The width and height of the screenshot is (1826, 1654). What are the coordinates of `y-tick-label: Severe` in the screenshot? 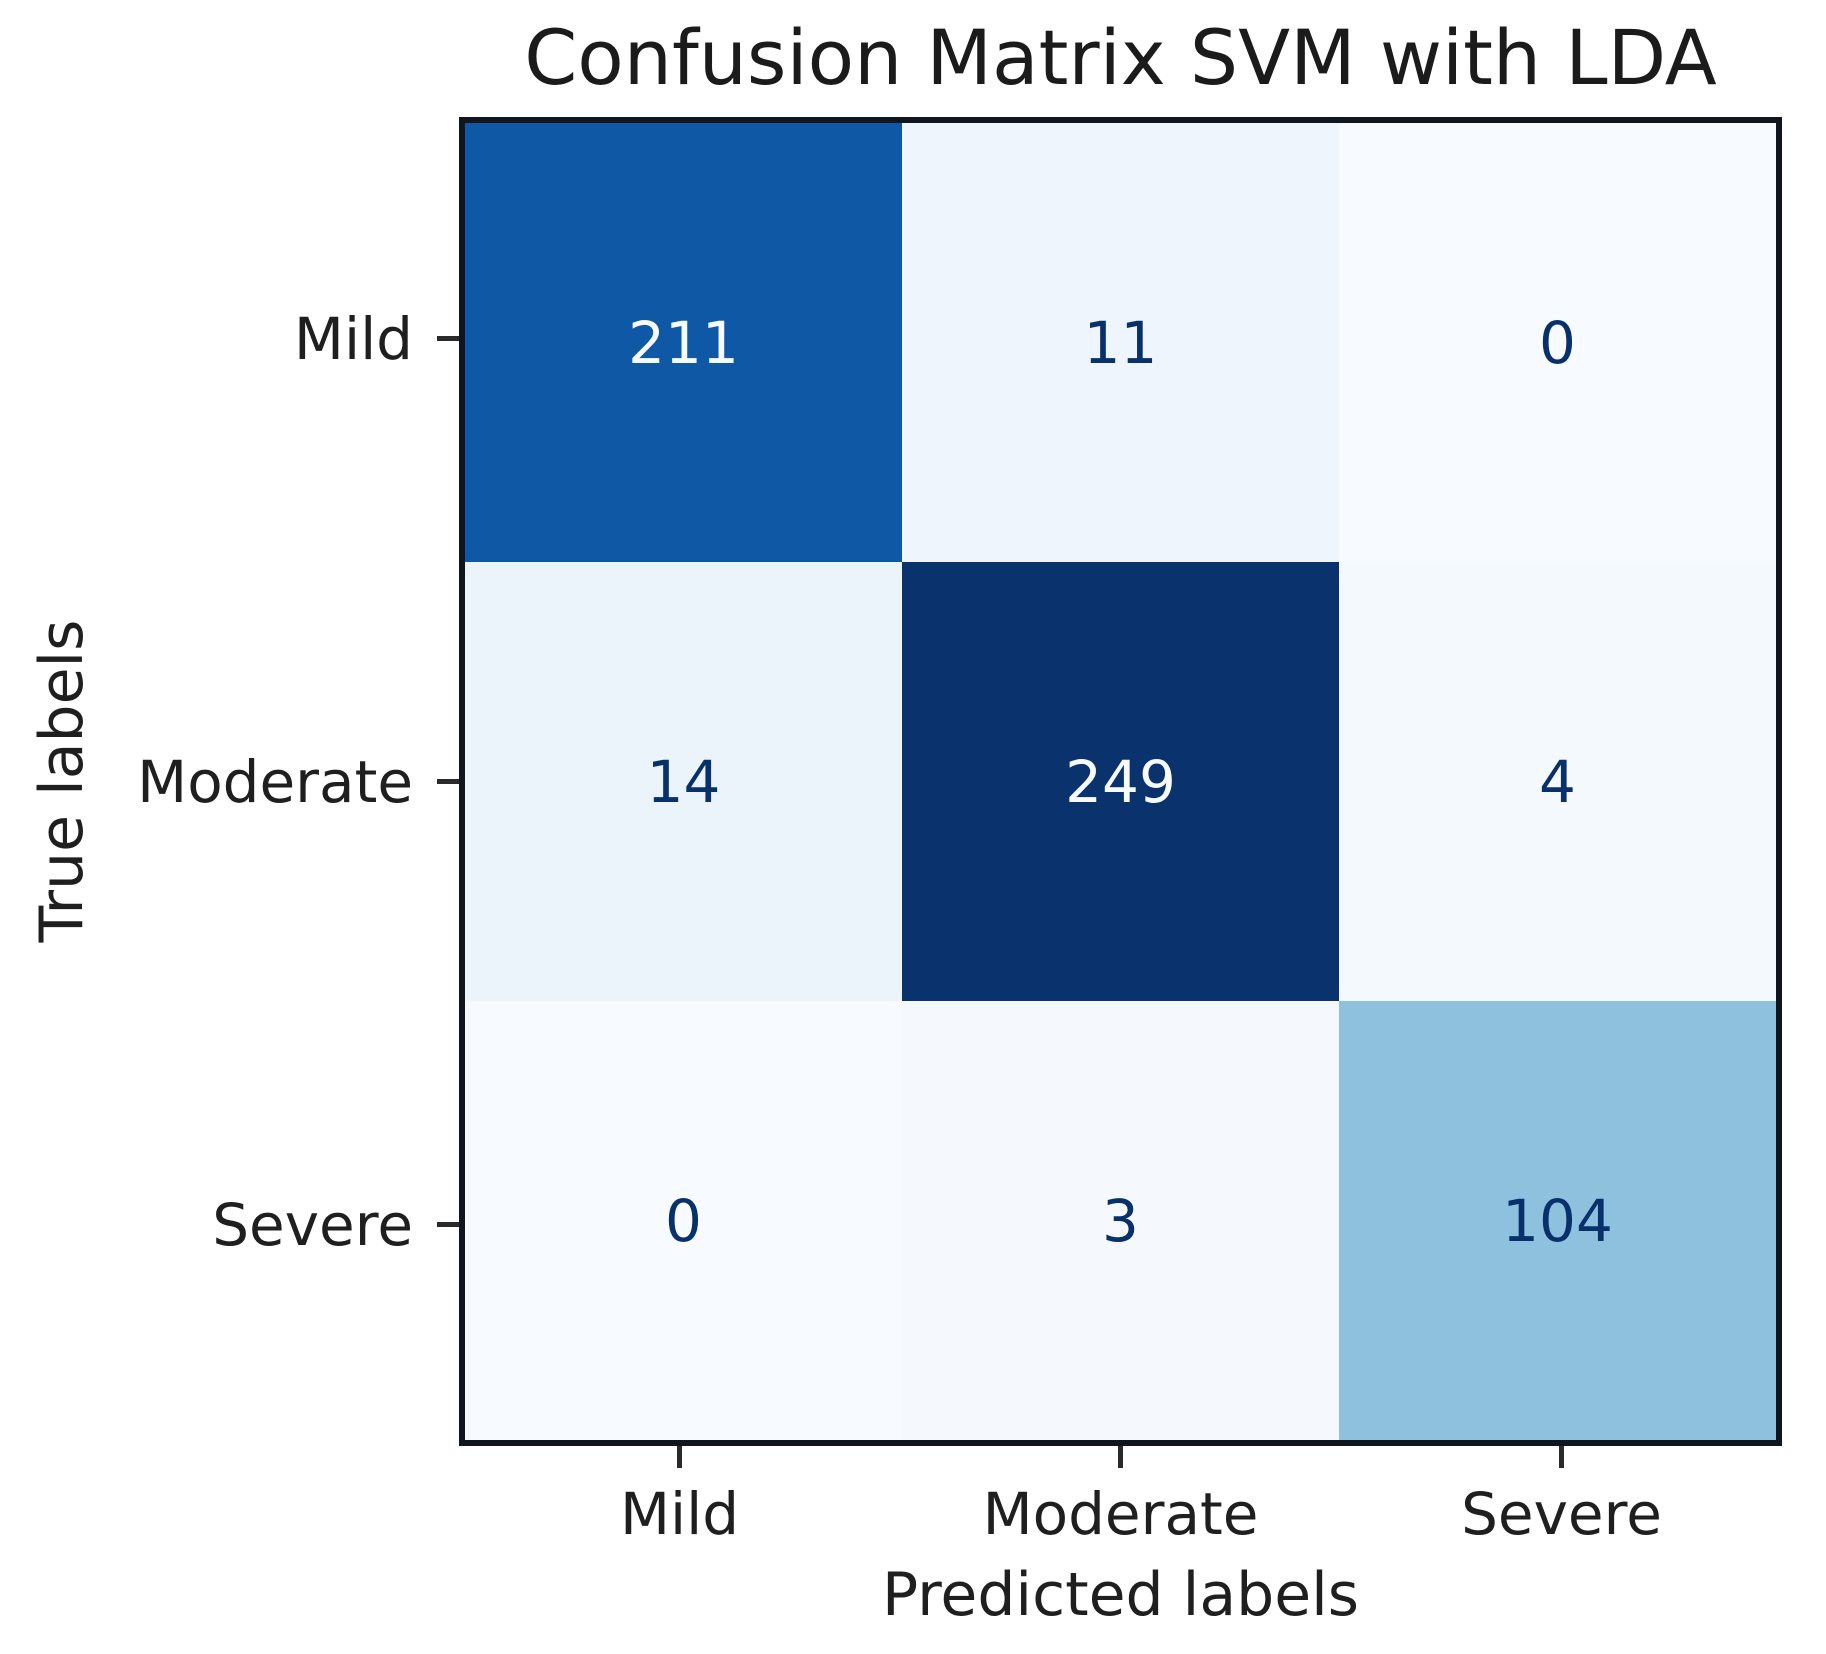 It's located at (312, 1224).